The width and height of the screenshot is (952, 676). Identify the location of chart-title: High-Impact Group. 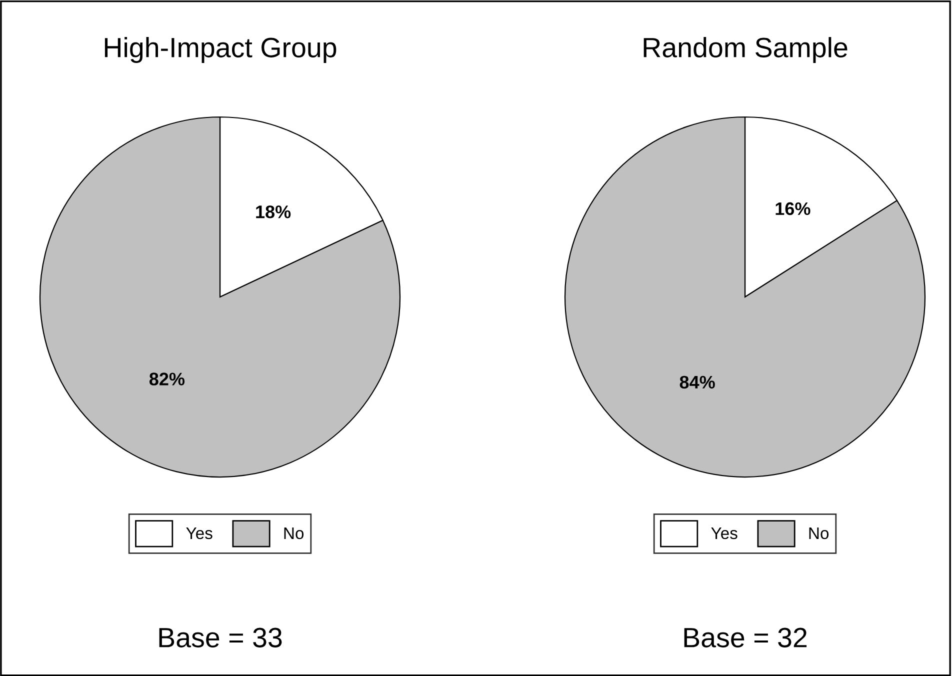
(220, 50).